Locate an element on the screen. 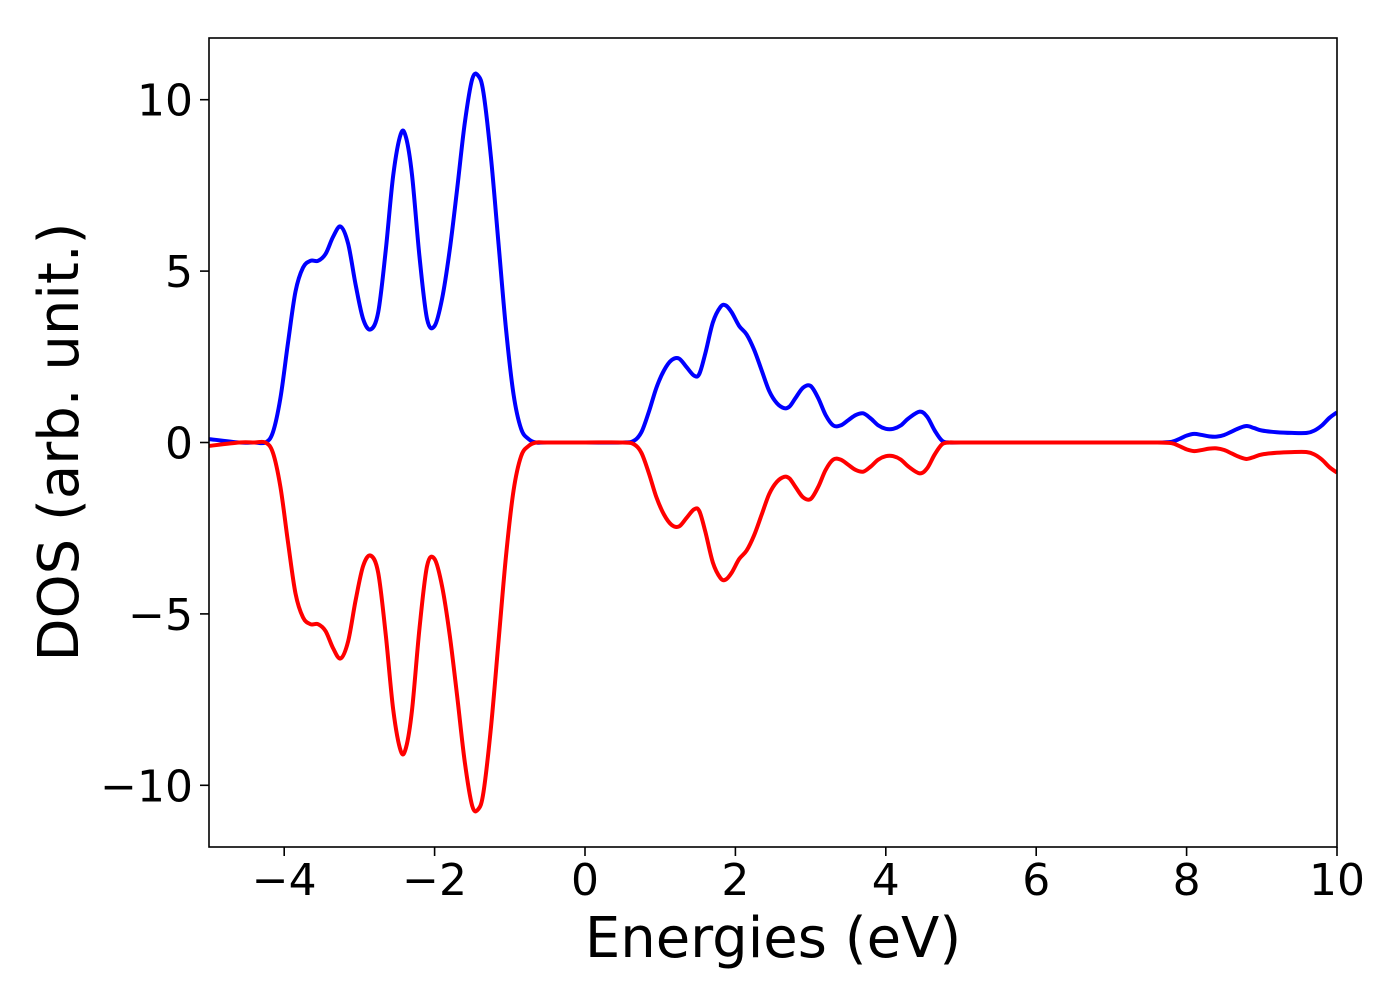  x-axis: −4 −2 0 2 4 6 8 10 is located at coordinates (808, 876).